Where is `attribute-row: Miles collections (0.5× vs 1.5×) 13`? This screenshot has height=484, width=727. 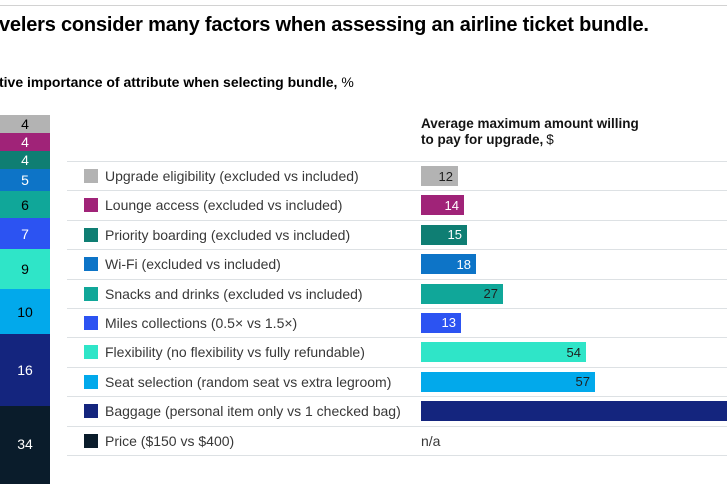 attribute-row: Miles collections (0.5× vs 1.5×) 13 is located at coordinates (397, 322).